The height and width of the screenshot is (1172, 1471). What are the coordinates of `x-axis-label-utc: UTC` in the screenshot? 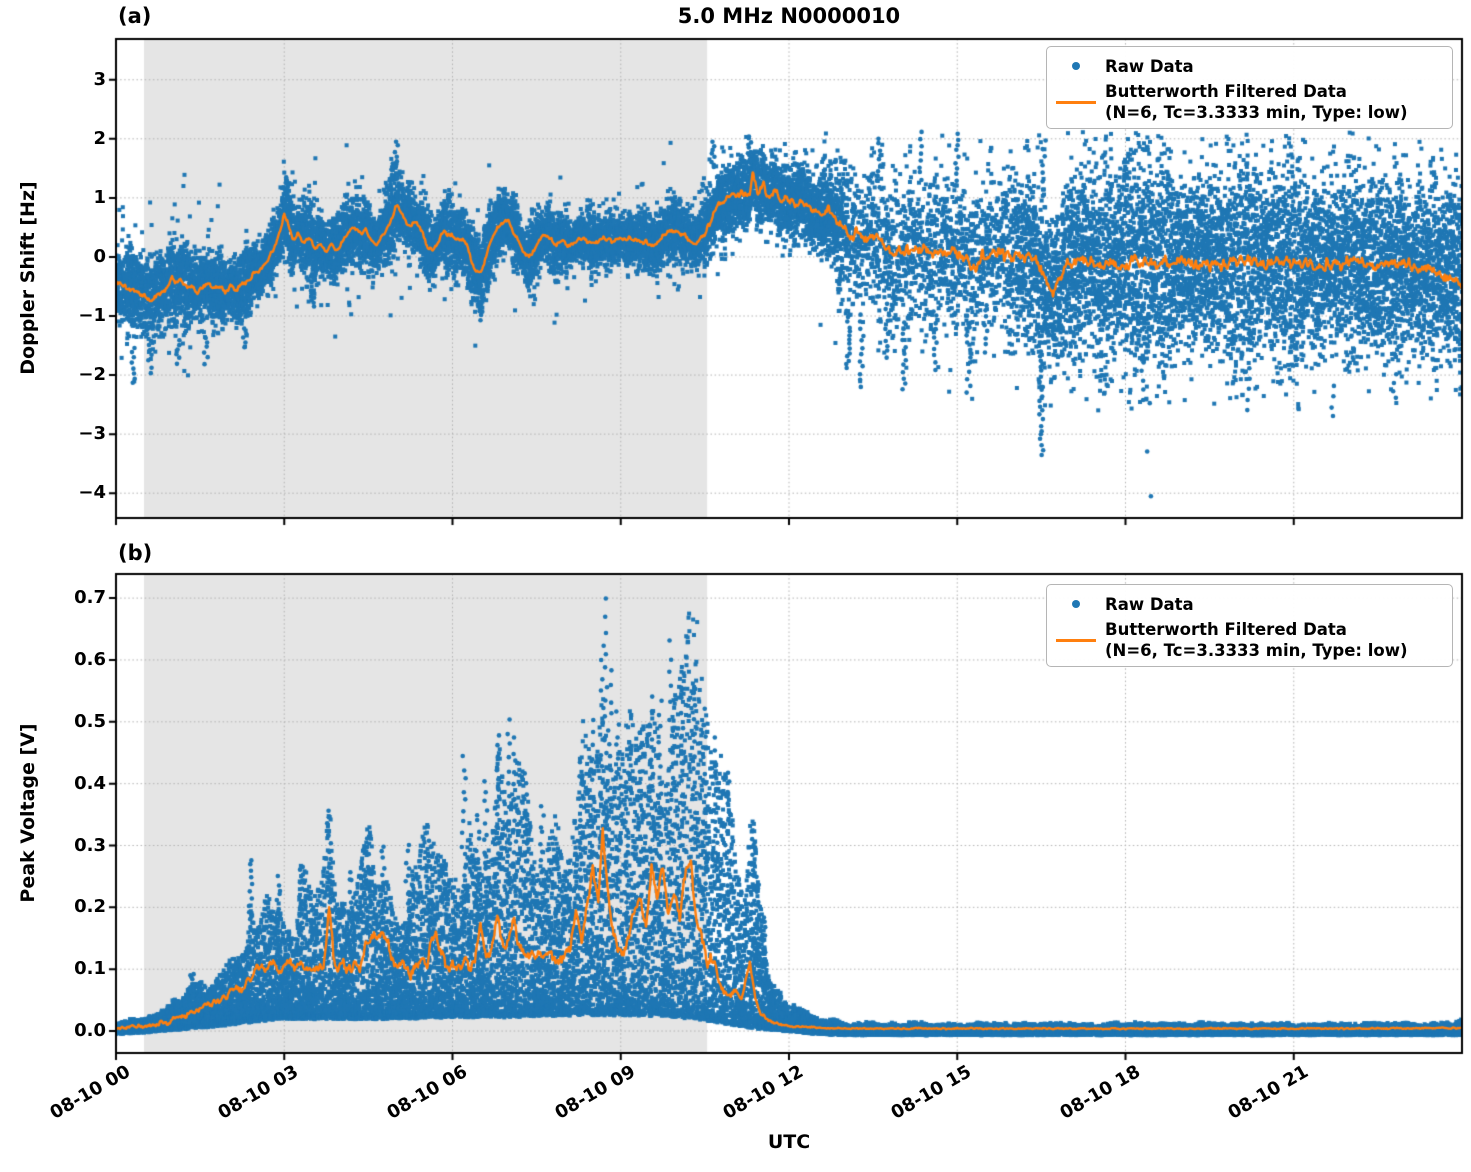 It's located at (789, 1142).